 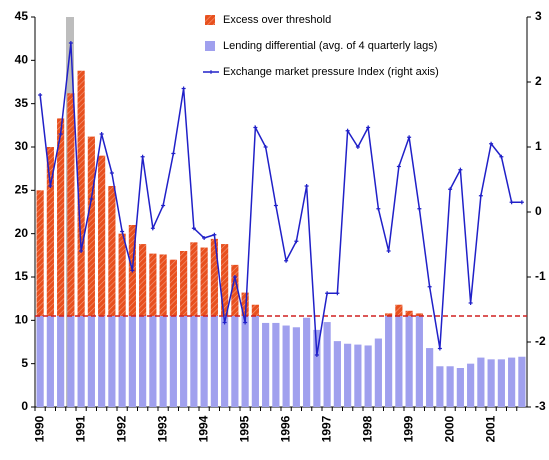 I want to click on x-tick-label: 1998, so click(x=367, y=428).